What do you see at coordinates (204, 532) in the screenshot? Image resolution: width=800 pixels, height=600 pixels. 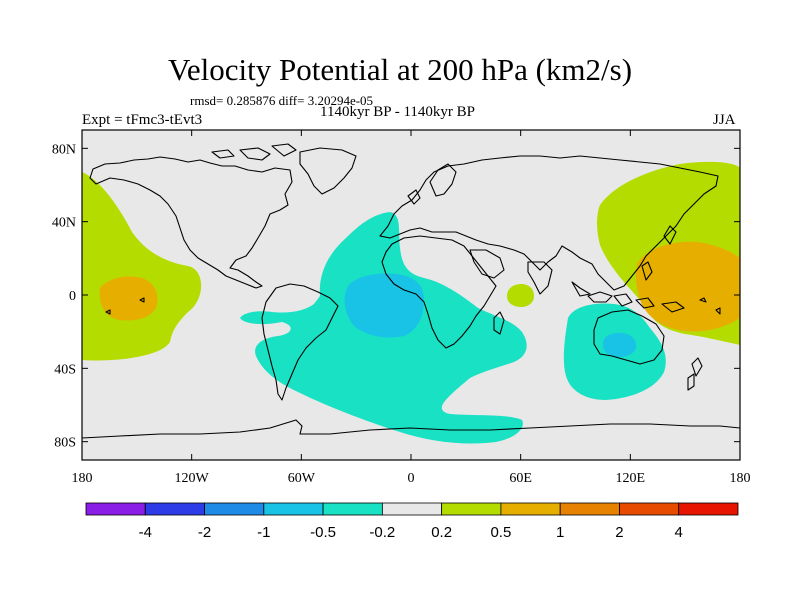 I see `colorbar-label: -2` at bounding box center [204, 532].